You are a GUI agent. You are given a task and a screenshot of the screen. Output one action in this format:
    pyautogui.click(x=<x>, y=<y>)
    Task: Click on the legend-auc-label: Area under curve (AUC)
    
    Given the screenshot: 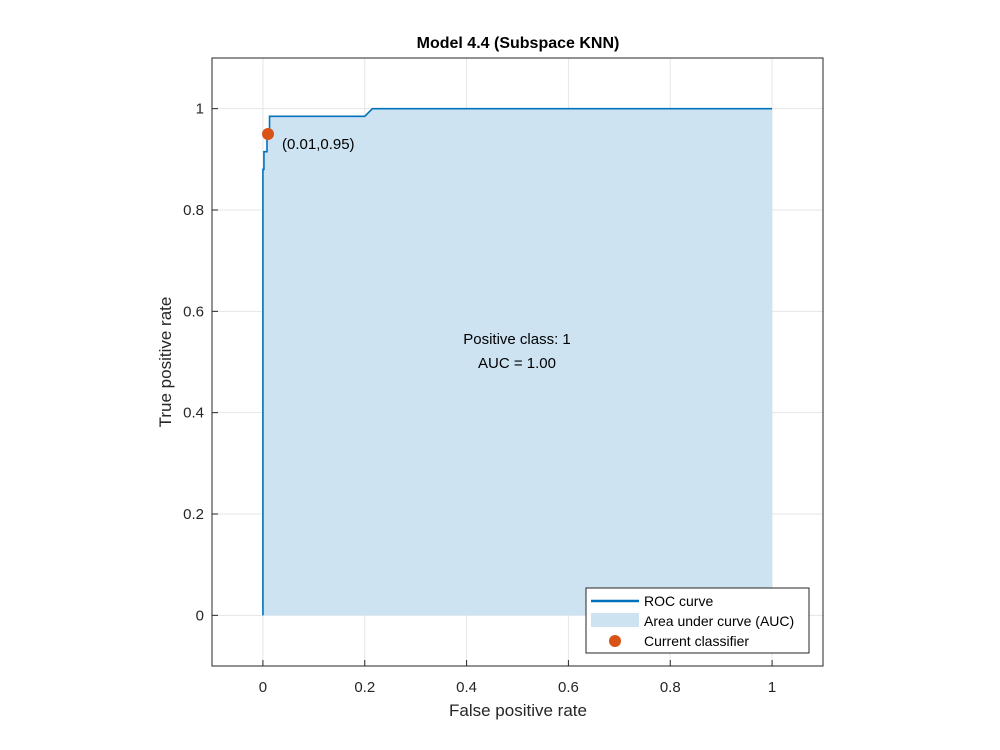 What is the action you would take?
    pyautogui.click(x=719, y=621)
    